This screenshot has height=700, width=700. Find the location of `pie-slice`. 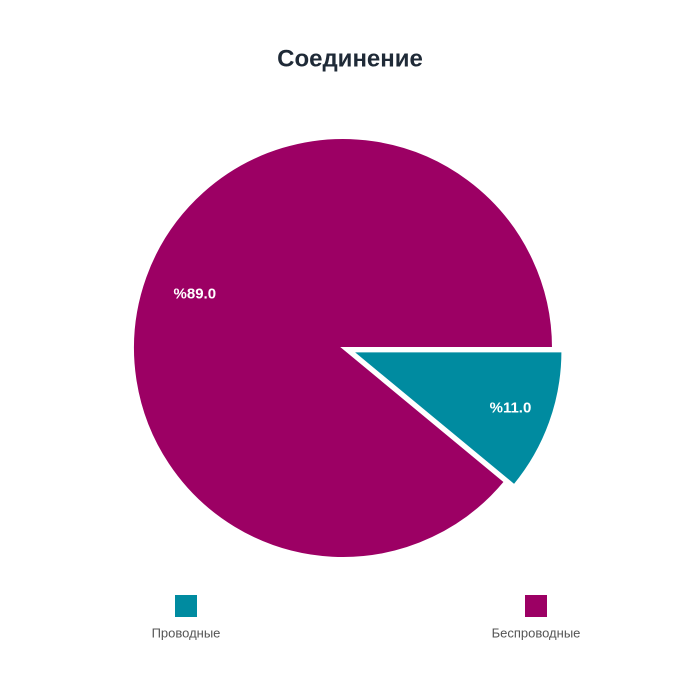

pie-slice is located at coordinates (456, 418).